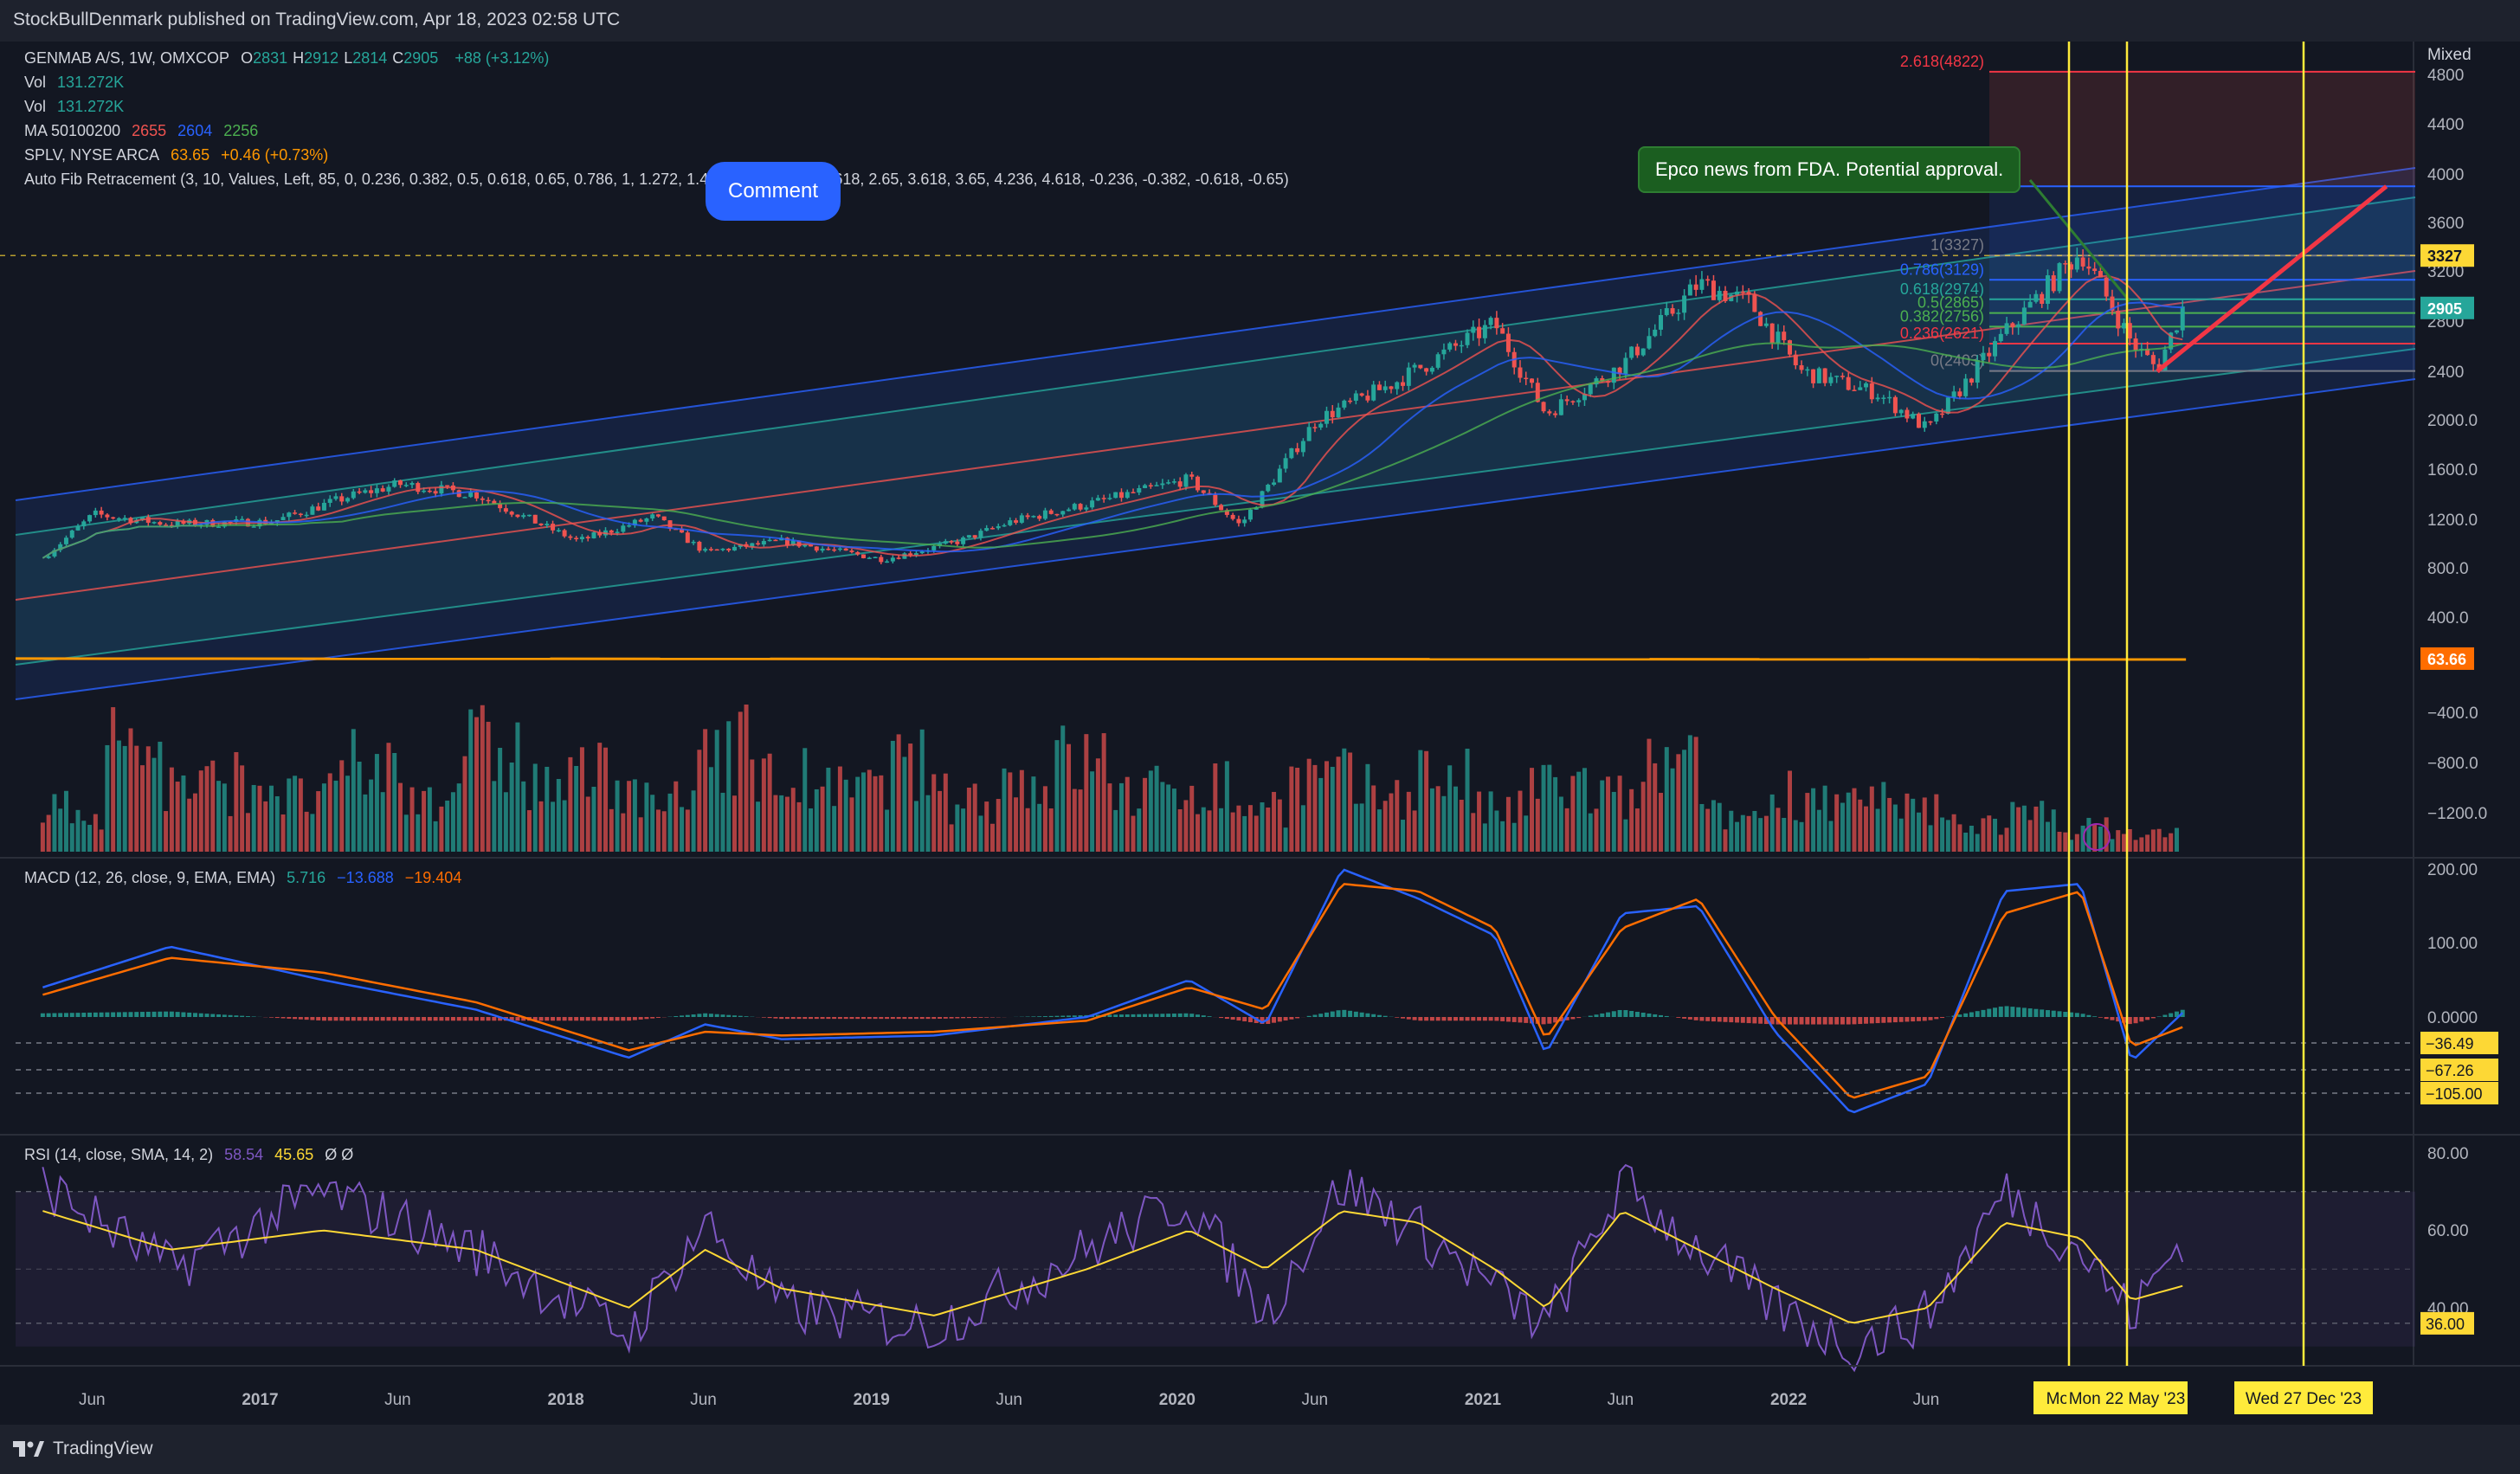  I want to click on ma-label: MA 50100200, so click(72, 130).